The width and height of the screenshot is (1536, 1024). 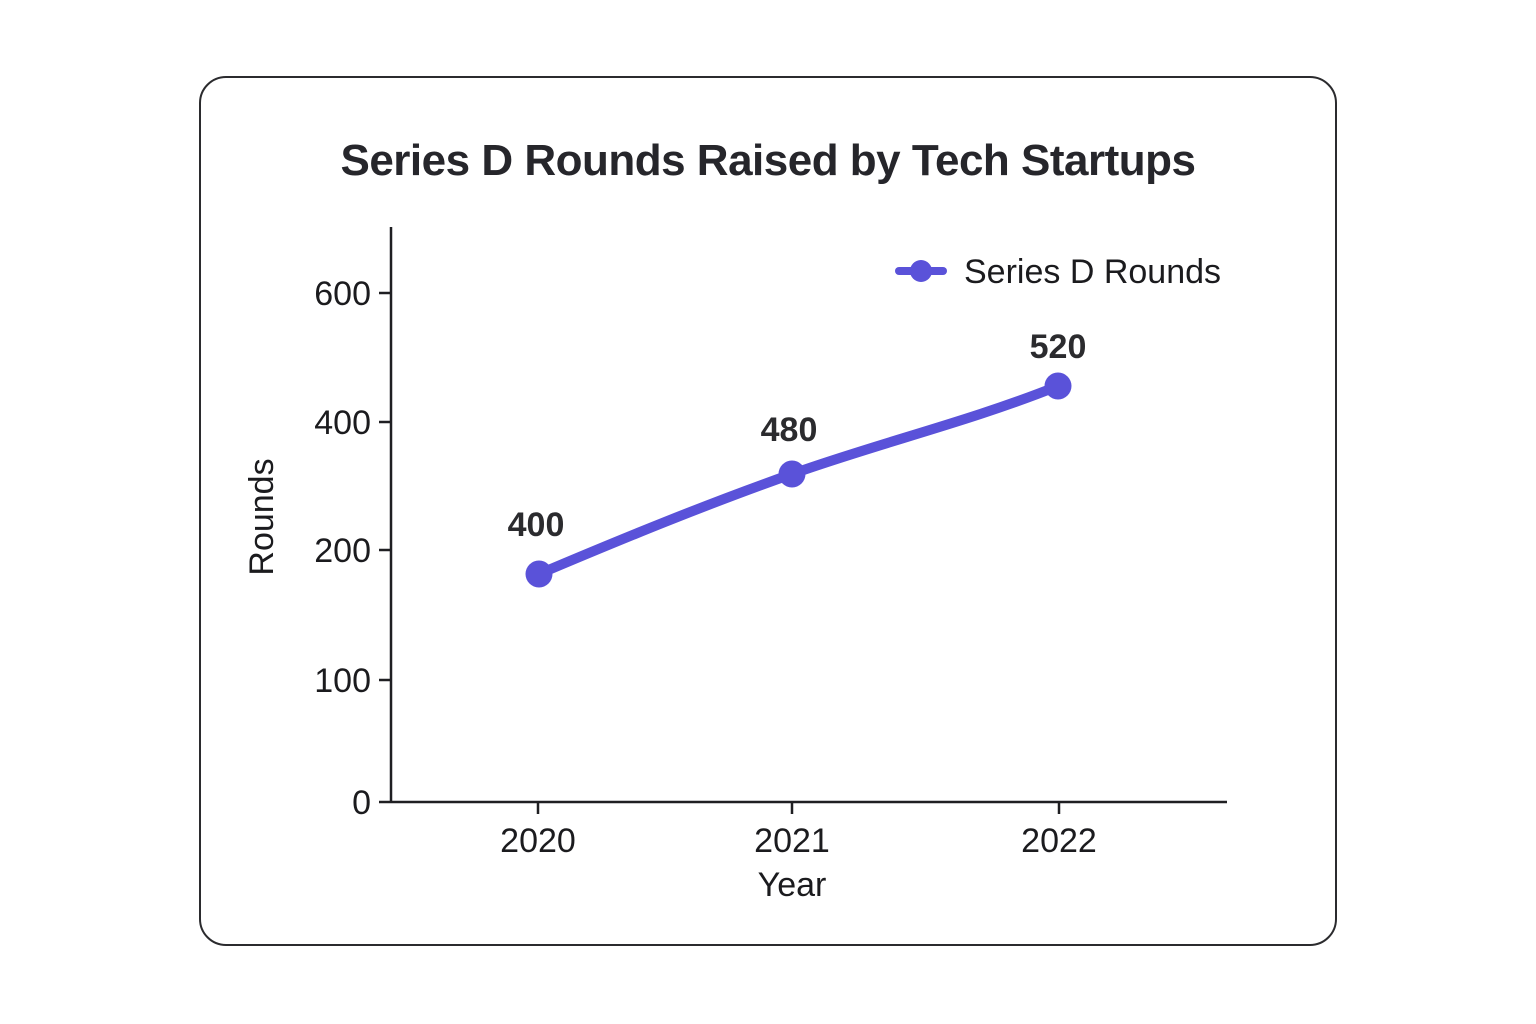 I want to click on data-point-label: 400, so click(x=536, y=525).